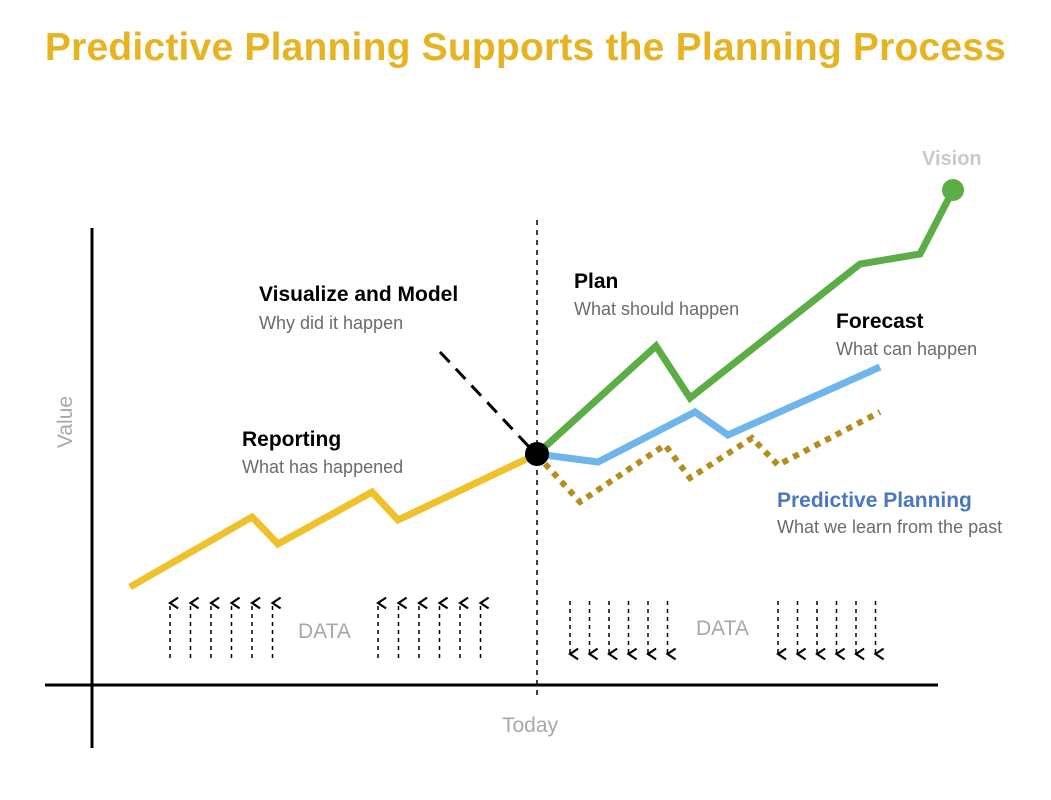 This screenshot has width=1051, height=800. What do you see at coordinates (880, 321) in the screenshot?
I see `forecast-title: Forecast` at bounding box center [880, 321].